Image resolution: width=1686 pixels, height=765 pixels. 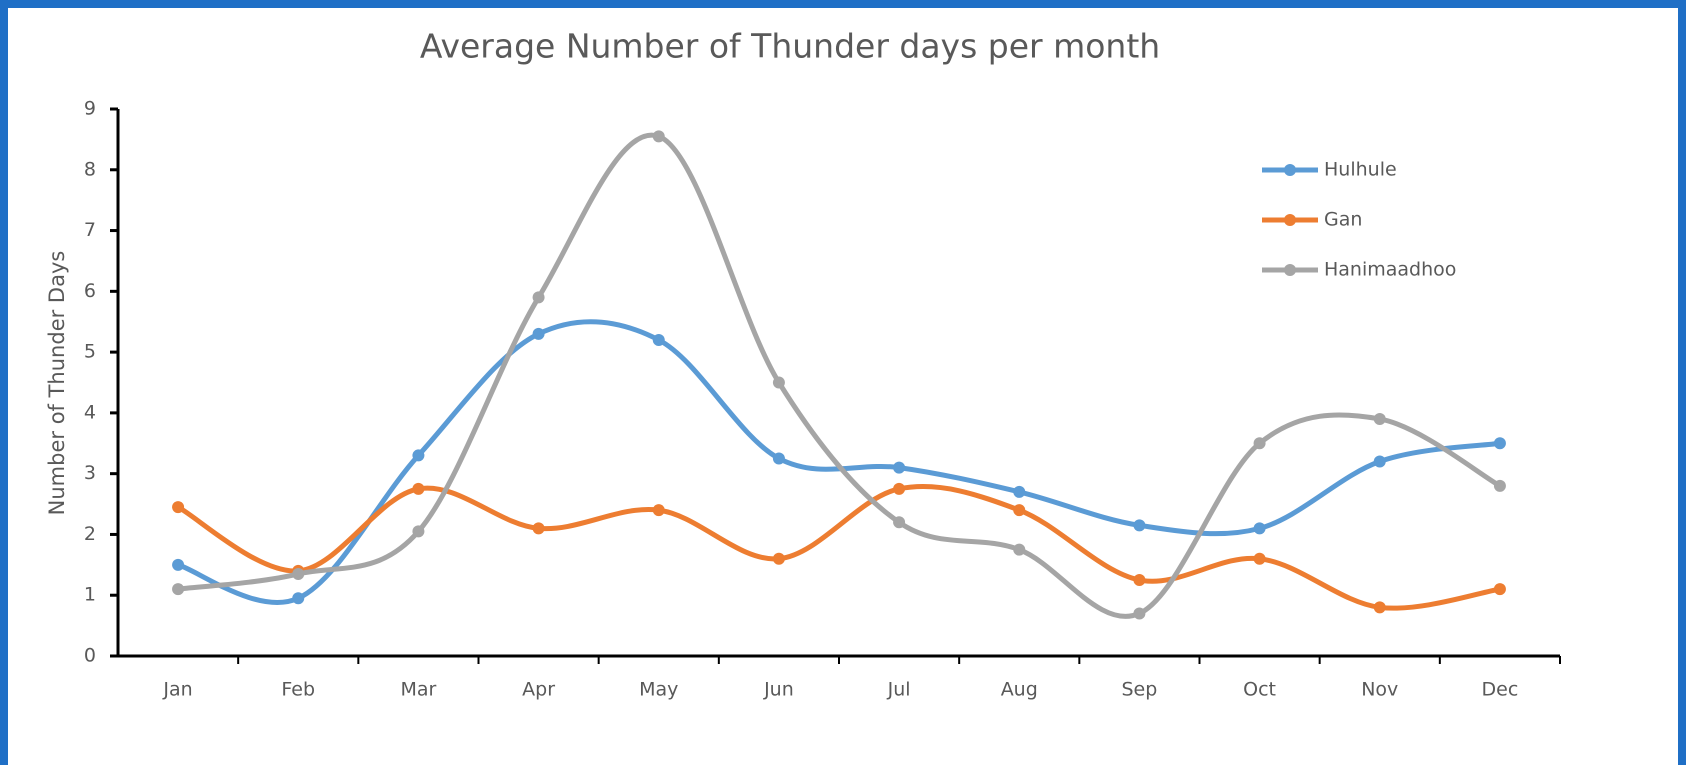 What do you see at coordinates (1379, 690) in the screenshot?
I see `x-tick-label: Nov` at bounding box center [1379, 690].